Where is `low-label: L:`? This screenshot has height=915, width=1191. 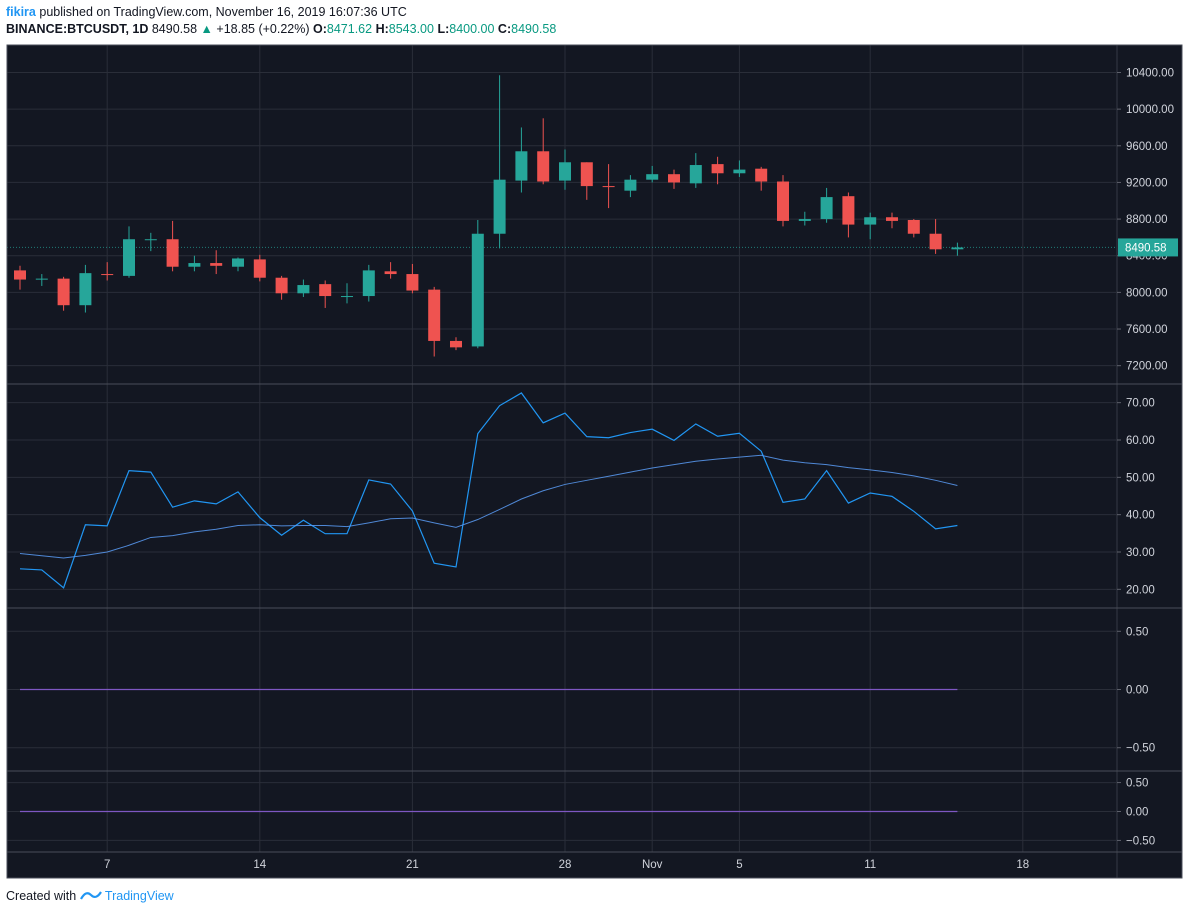
low-label: L: is located at coordinates (443, 29).